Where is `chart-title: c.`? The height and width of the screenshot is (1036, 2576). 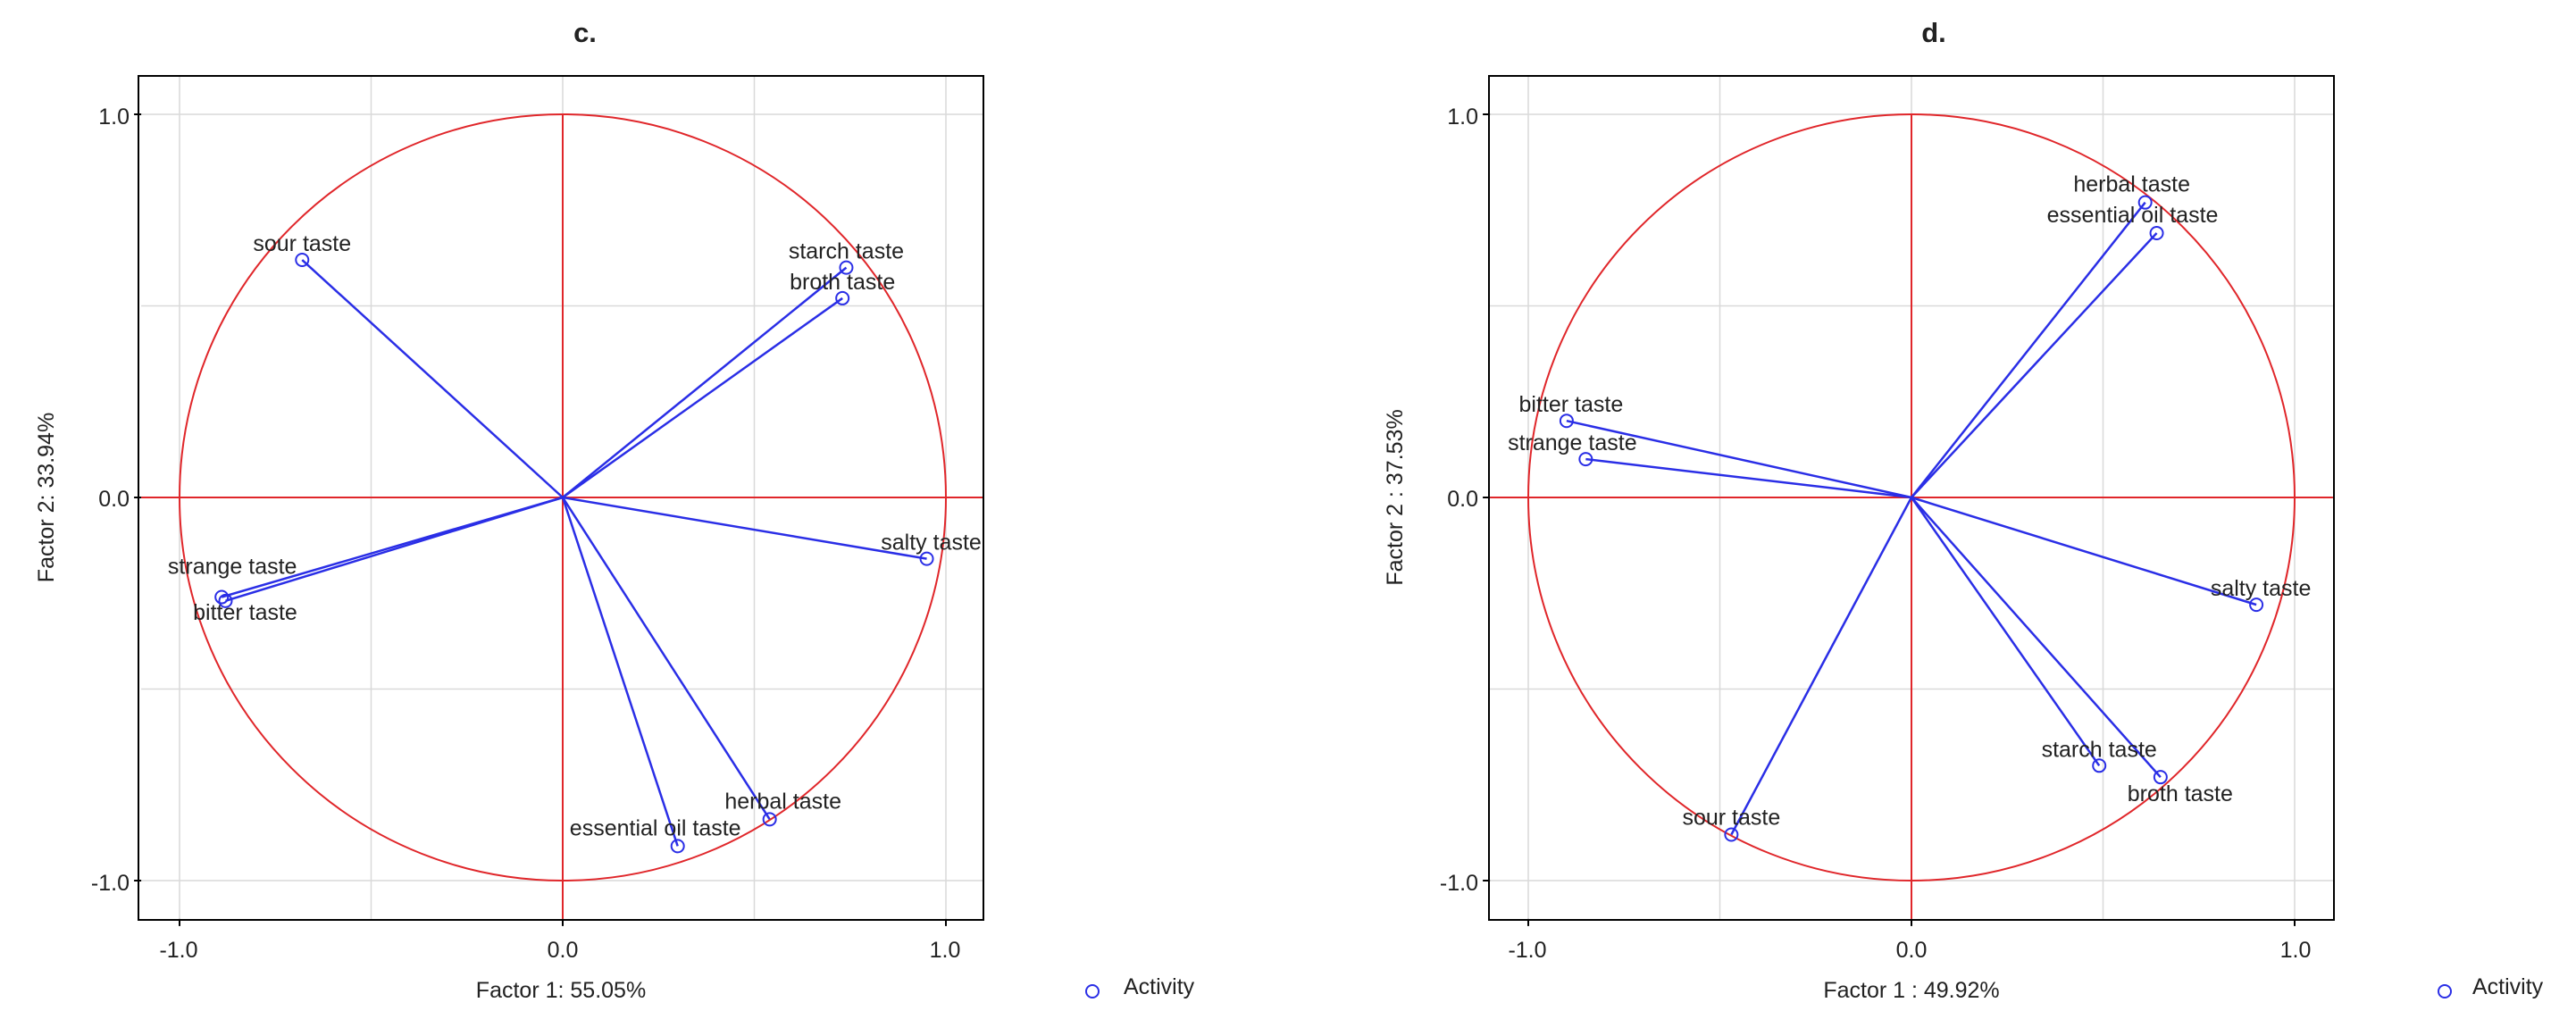
chart-title: c. is located at coordinates (585, 32).